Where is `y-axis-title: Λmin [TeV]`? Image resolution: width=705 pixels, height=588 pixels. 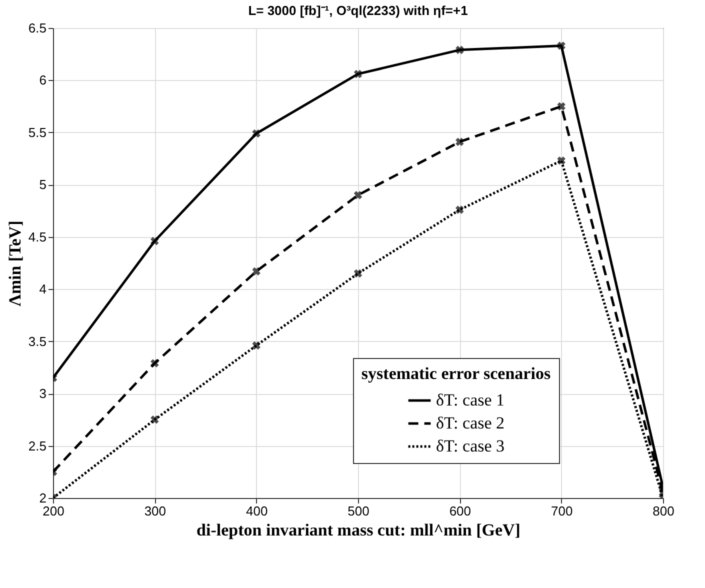 y-axis-title: Λmin [TeV] is located at coordinates (14, 263).